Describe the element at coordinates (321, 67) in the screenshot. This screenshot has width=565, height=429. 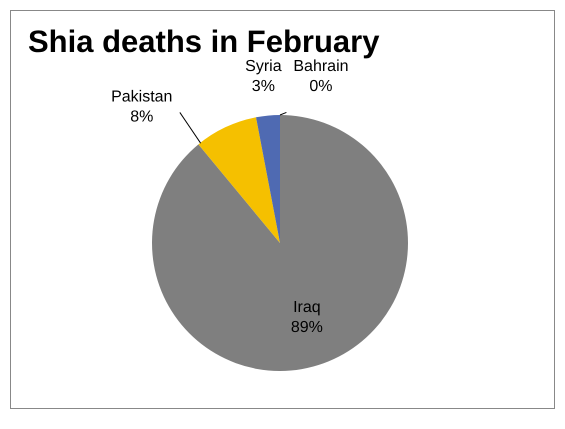
I see `category-label: Bahrain` at that location.